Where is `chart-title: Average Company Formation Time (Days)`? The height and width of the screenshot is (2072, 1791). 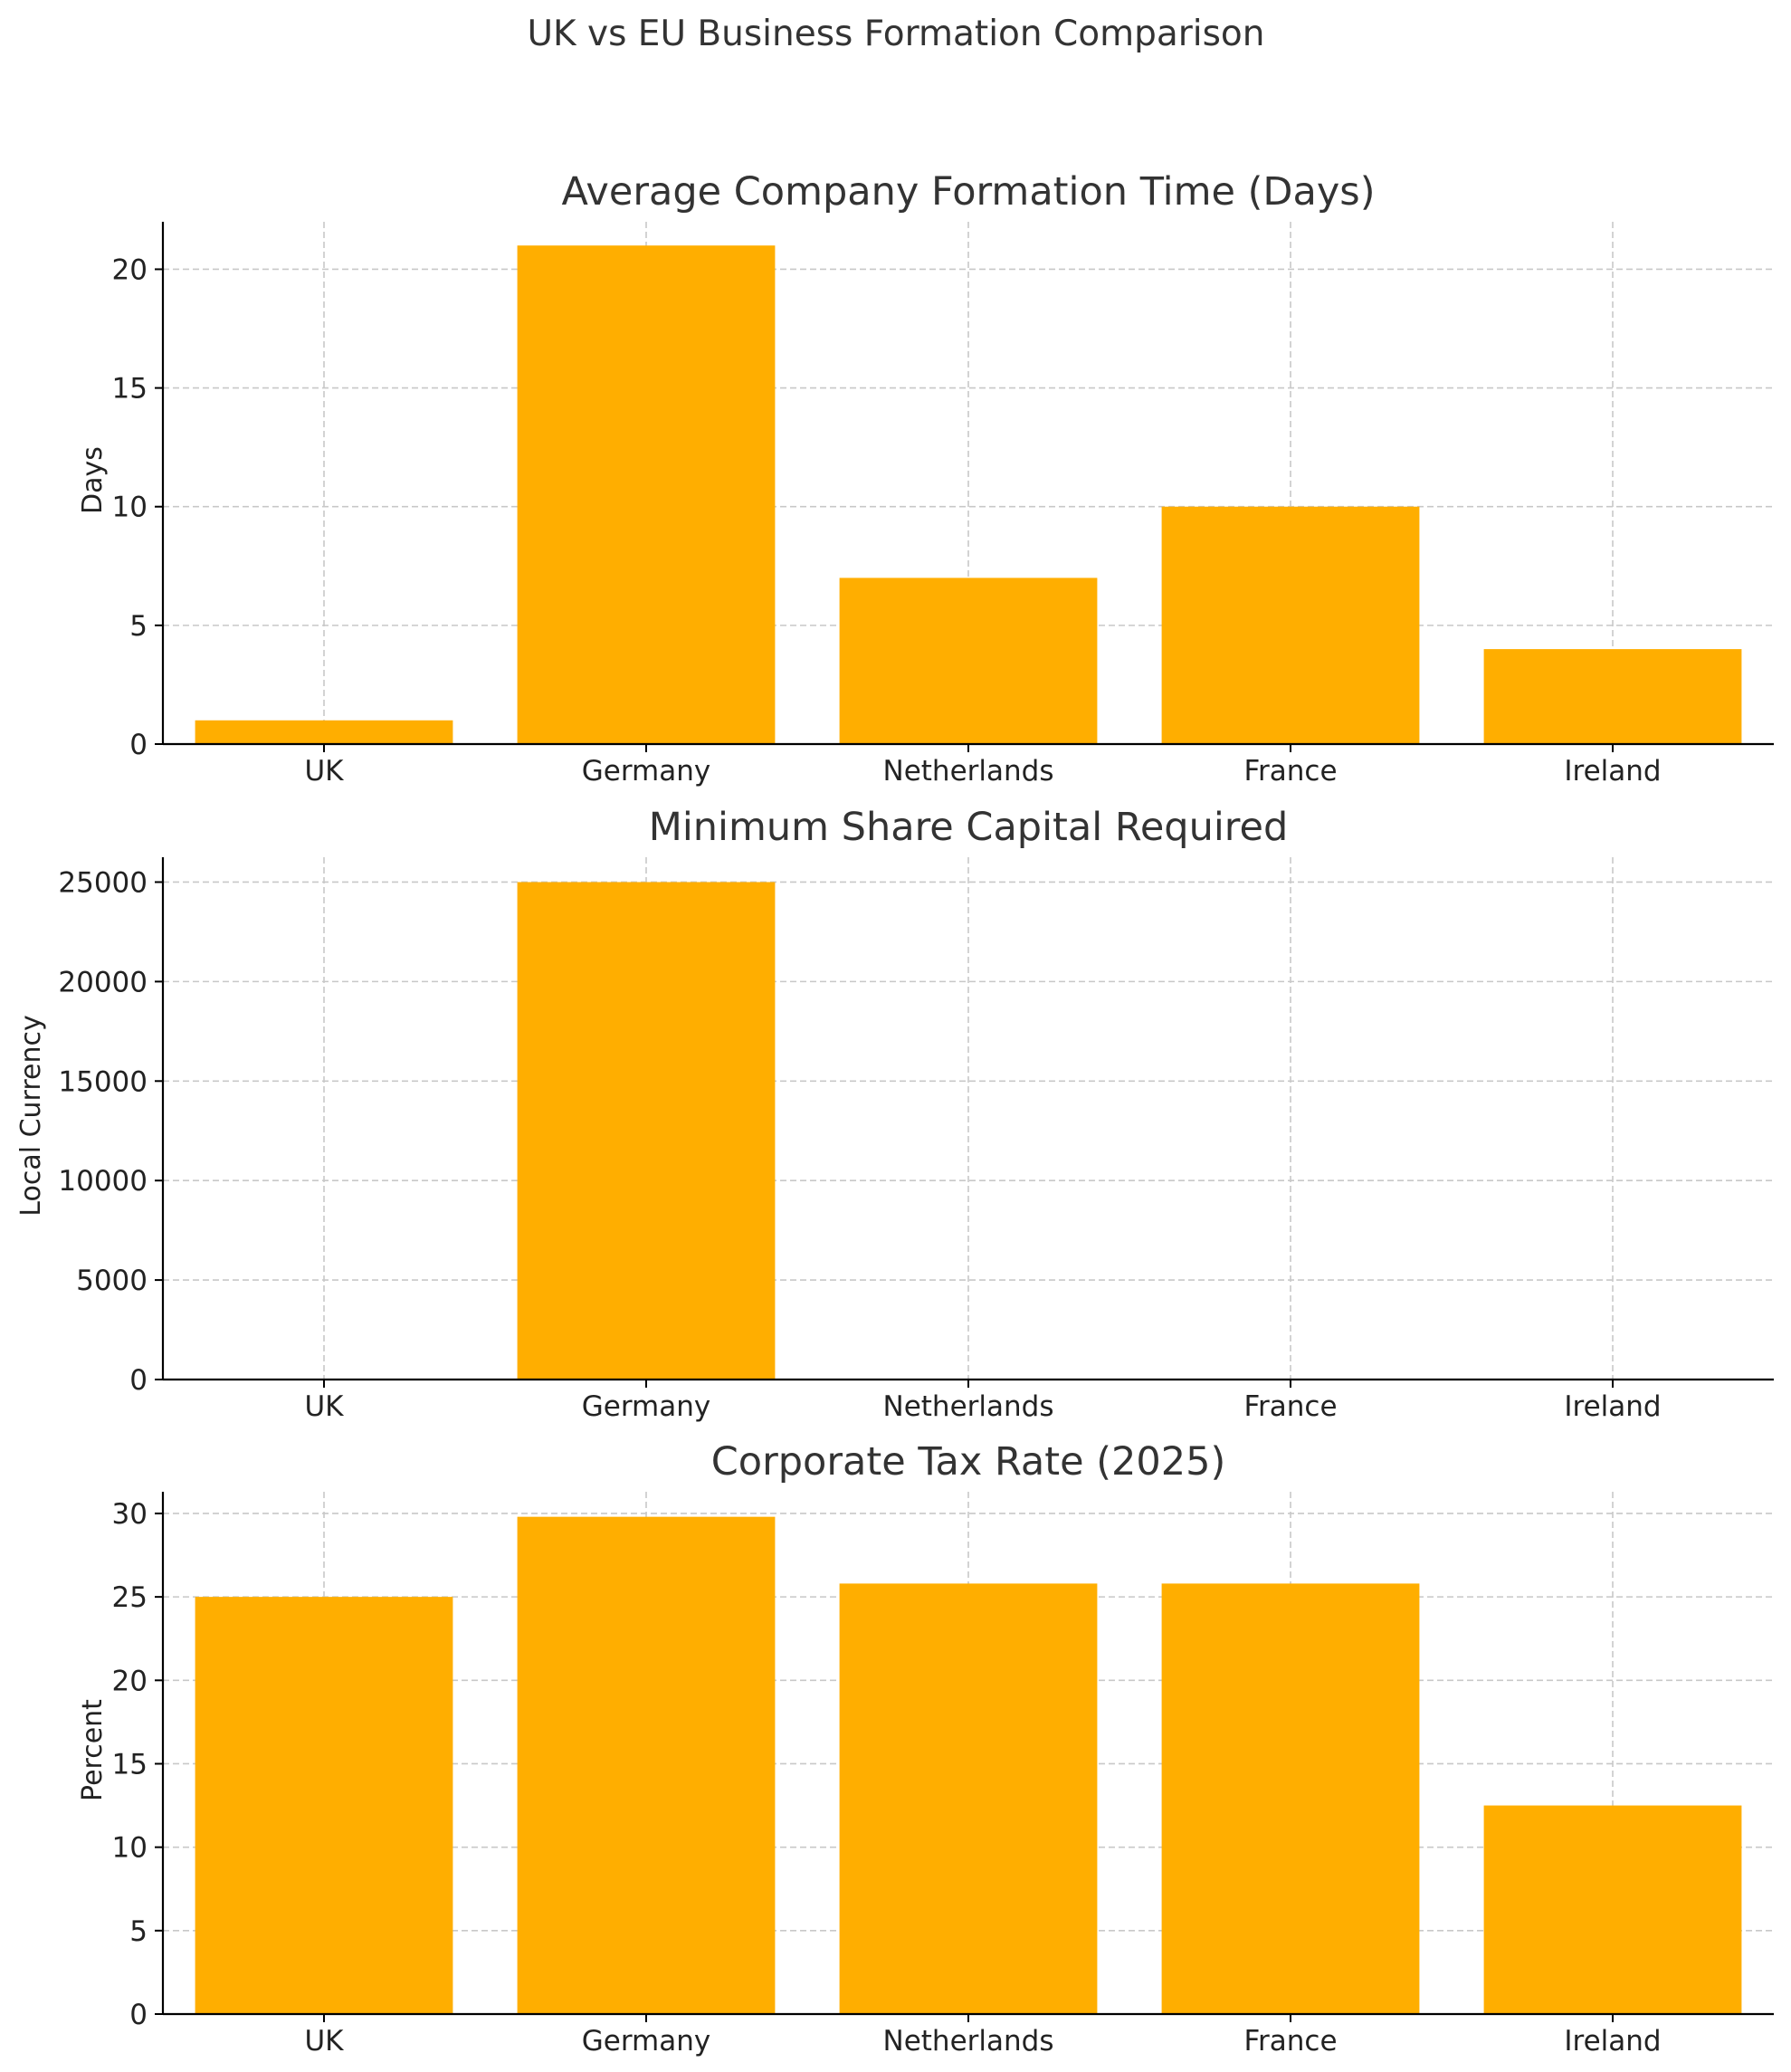 chart-title: Average Company Formation Time (Days) is located at coordinates (969, 192).